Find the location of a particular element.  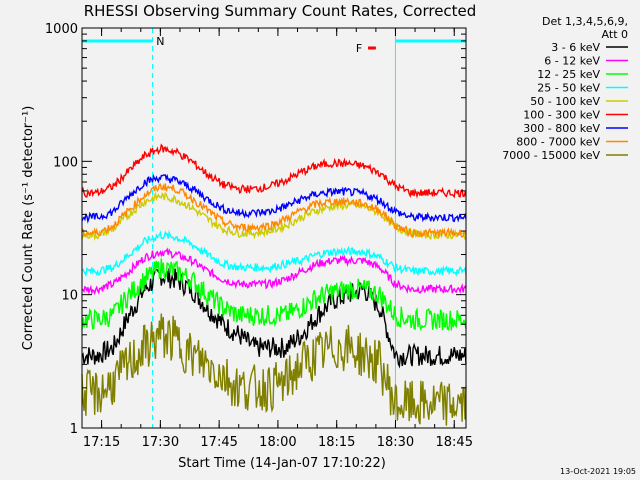

legend-entry-label: 100 - 300 keV is located at coordinates (561, 115).